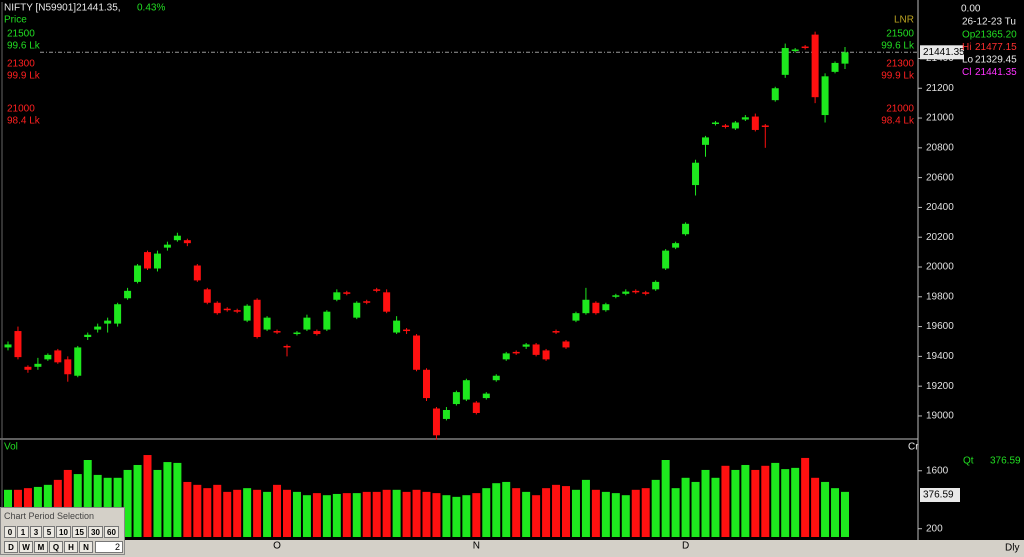  Describe the element at coordinates (989, 22) in the screenshot. I see `info-date: 26-12-23 Tu` at that location.